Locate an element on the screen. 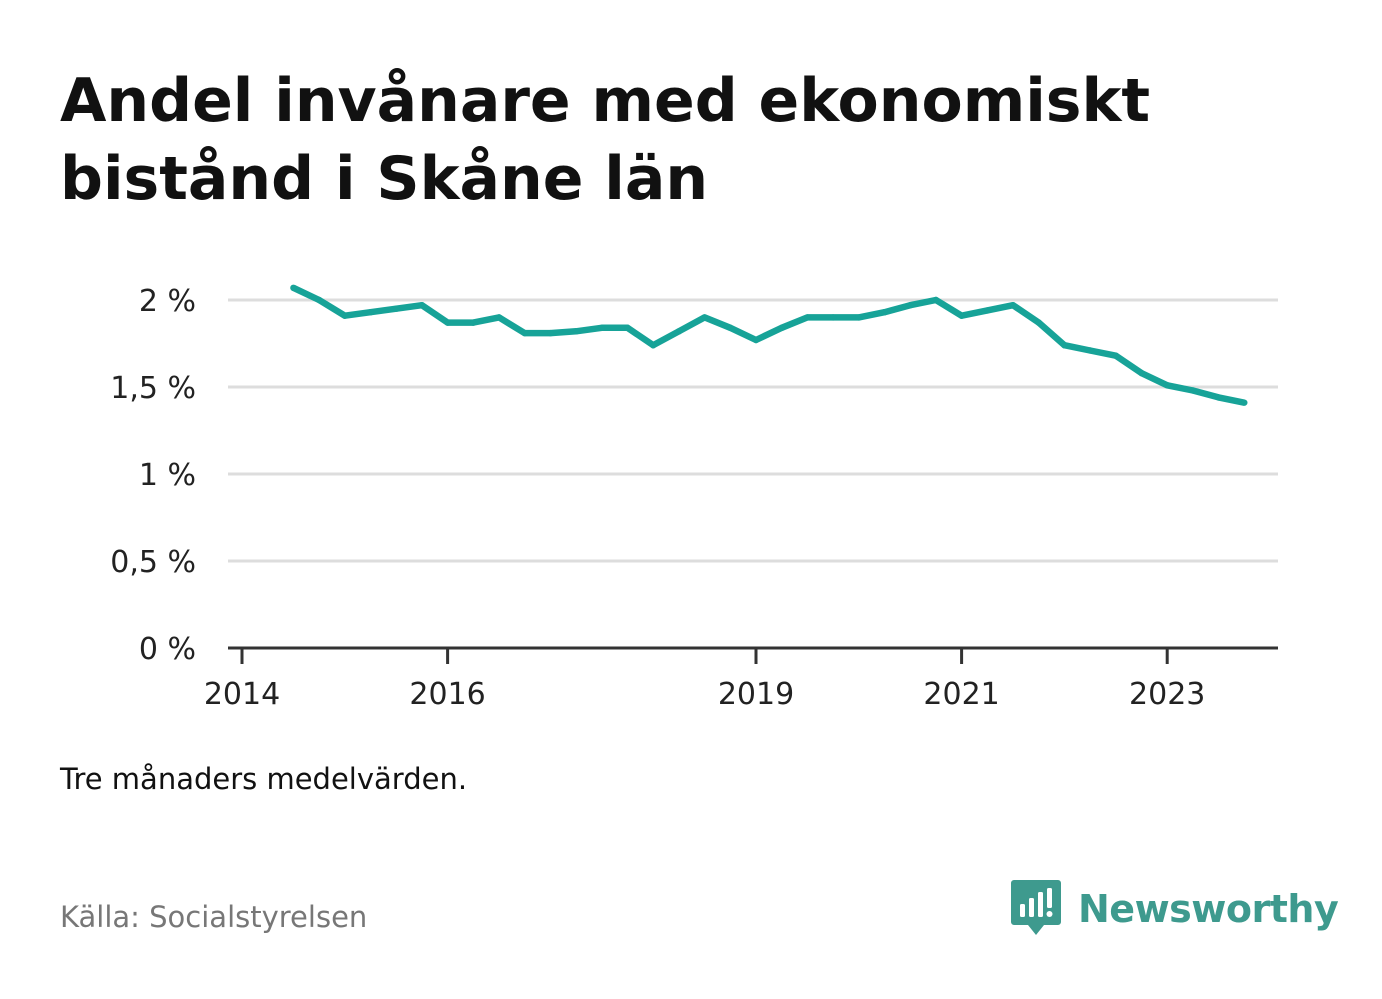  x-tick-label: 2023 is located at coordinates (1167, 694).